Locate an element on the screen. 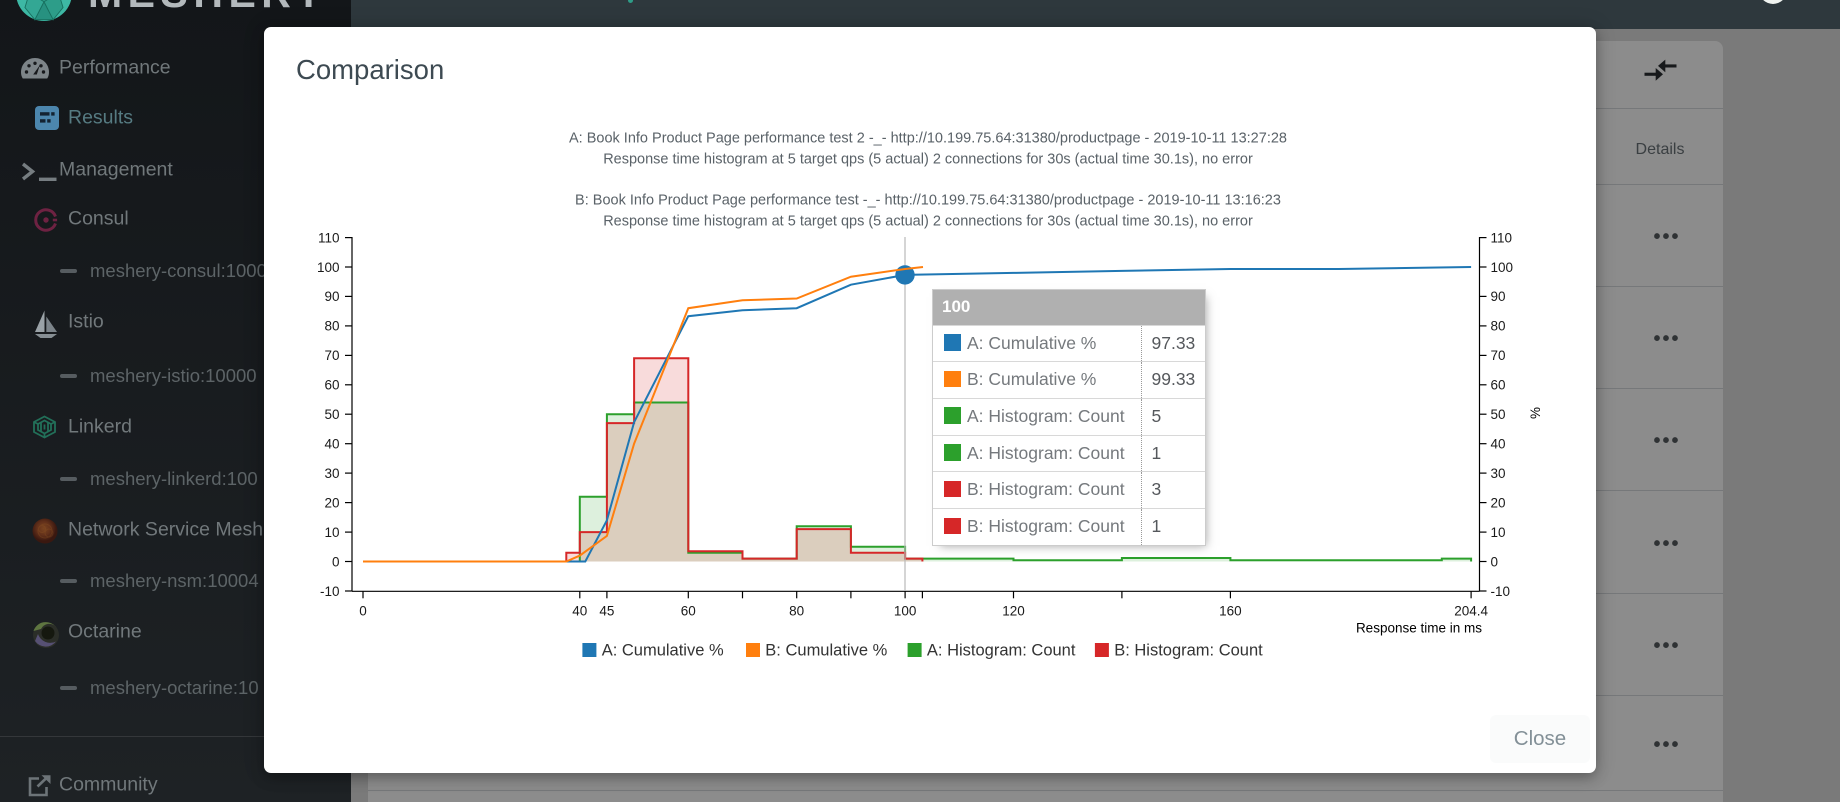  svg-text: B: Histogram: Count is located at coordinates (1188, 651).